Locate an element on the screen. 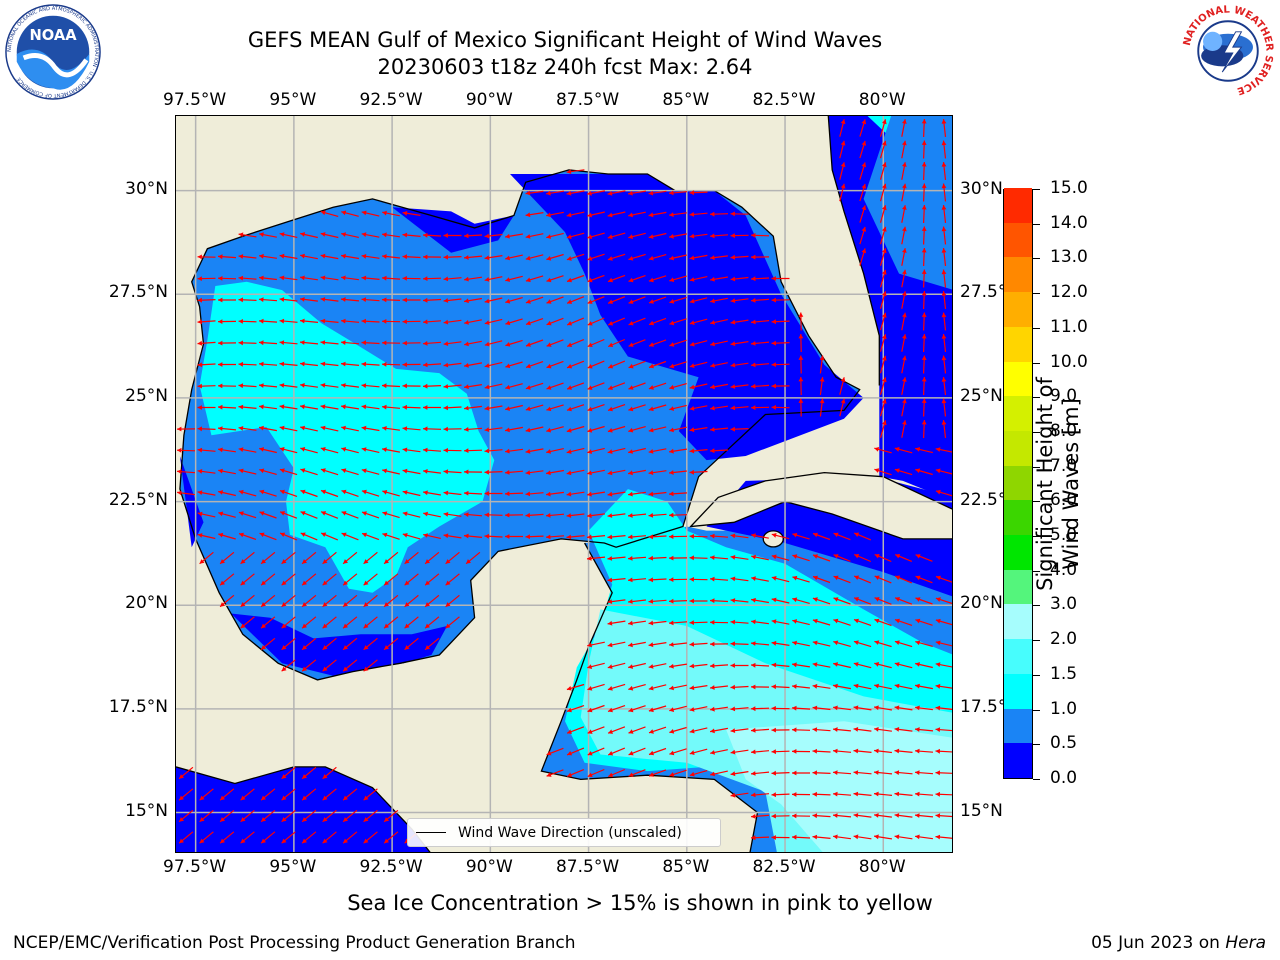  lat-label-left-3: 22.5°N is located at coordinates (138, 499).